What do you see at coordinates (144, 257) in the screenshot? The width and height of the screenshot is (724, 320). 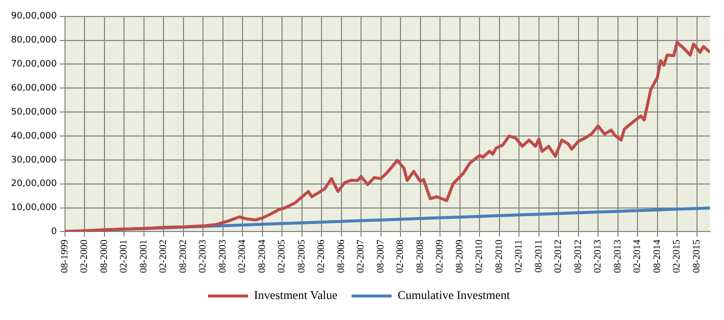 I see `x-tick-label: 08-2001` at bounding box center [144, 257].